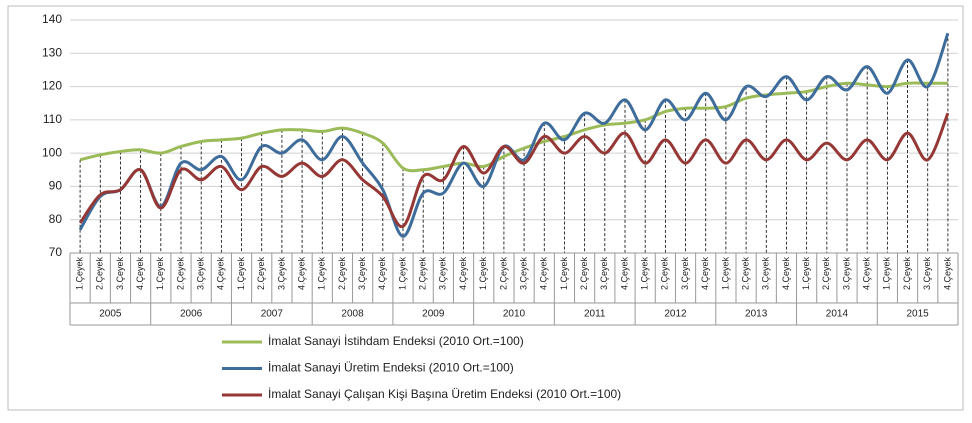 The height and width of the screenshot is (423, 972). What do you see at coordinates (52, 152) in the screenshot?
I see `y-tick-label: 100` at bounding box center [52, 152].